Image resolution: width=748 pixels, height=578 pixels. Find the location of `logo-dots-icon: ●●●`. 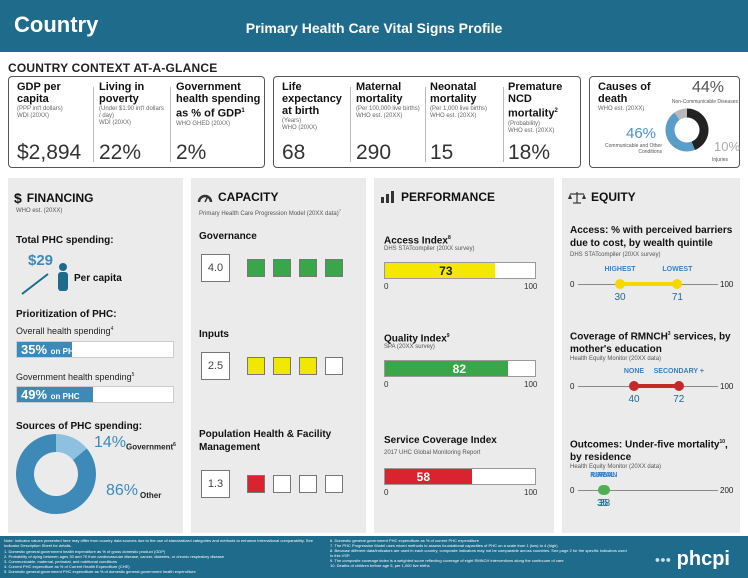

logo-dots-icon: ●●● is located at coordinates (663, 559).